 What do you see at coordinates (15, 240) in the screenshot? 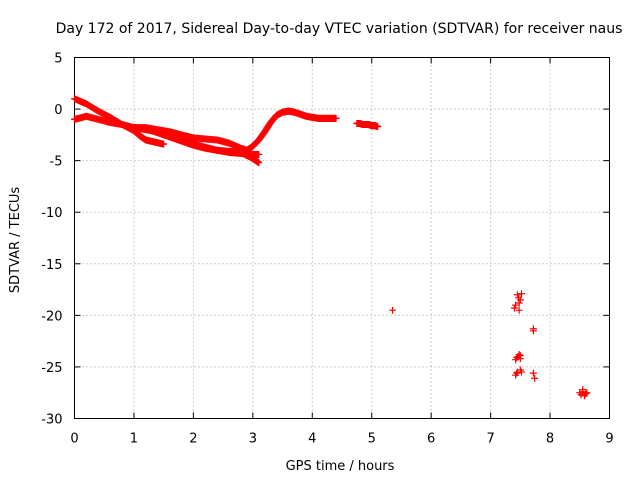
I see `y-axis-label: SDTVAR / TECUs` at bounding box center [15, 240].